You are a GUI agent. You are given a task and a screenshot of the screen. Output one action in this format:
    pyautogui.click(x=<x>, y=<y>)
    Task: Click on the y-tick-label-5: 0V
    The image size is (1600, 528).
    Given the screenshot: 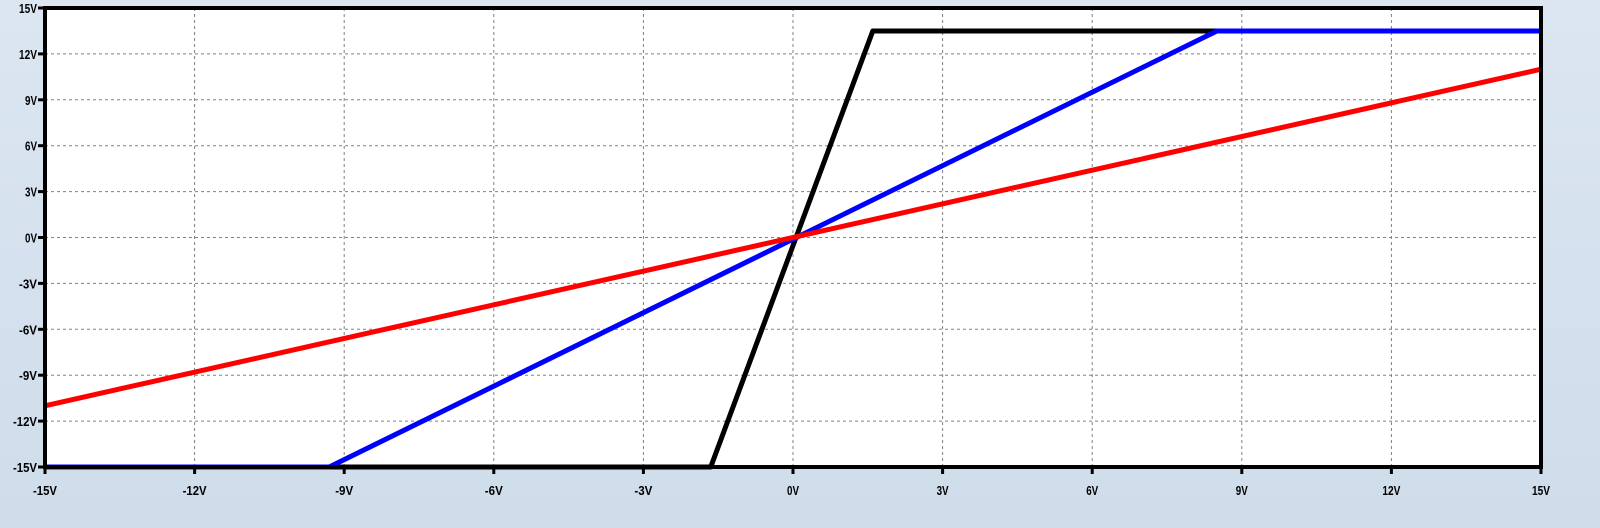 What is the action you would take?
    pyautogui.click(x=31, y=238)
    